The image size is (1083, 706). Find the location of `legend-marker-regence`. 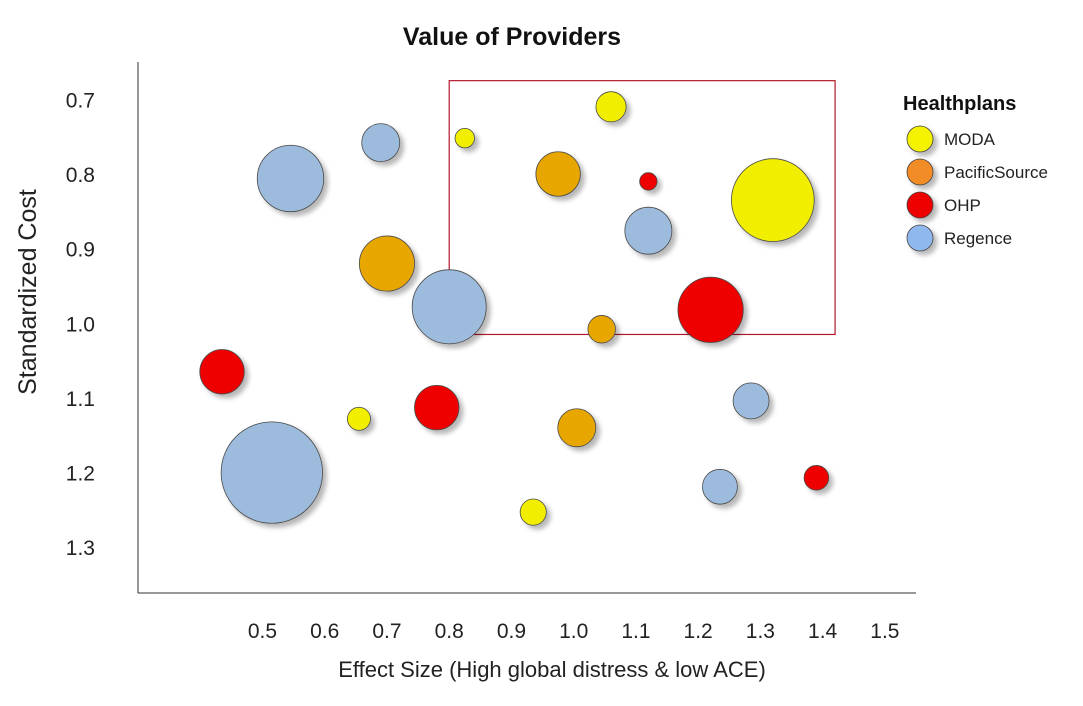

legend-marker-regence is located at coordinates (920, 238).